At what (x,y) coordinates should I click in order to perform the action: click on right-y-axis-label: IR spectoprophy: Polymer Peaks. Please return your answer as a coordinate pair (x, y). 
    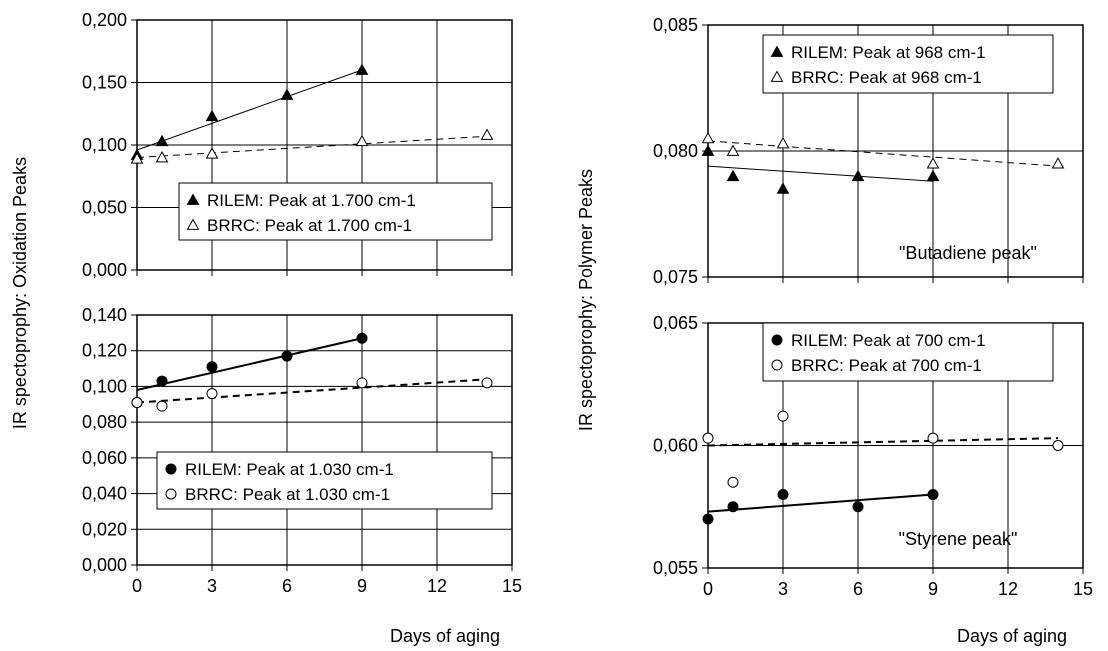
    Looking at the image, I should click on (586, 300).